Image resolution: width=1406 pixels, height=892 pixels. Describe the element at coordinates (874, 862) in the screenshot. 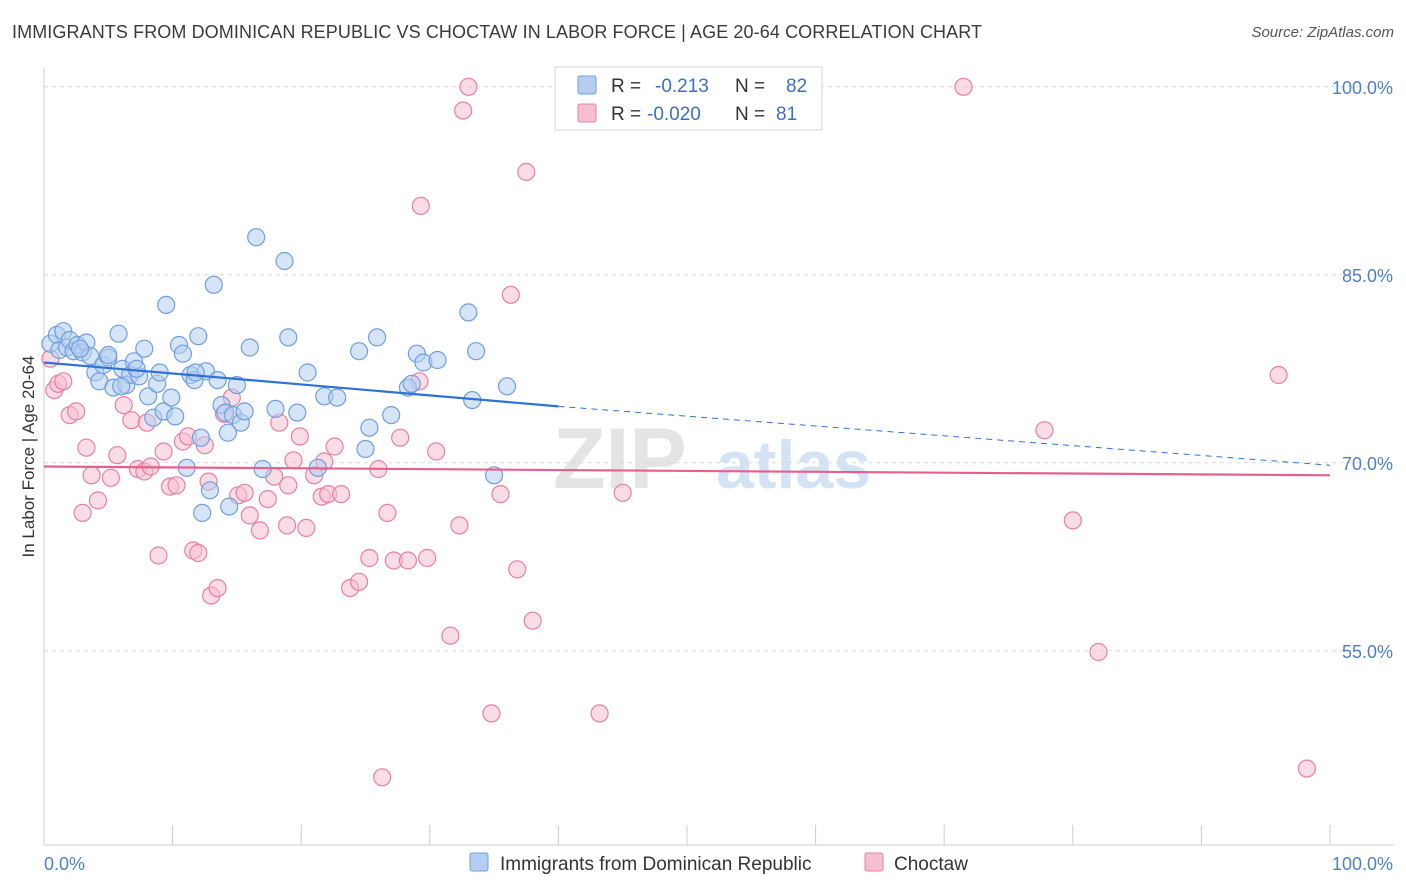

I see `bottom-legend-swatch-pink` at that location.